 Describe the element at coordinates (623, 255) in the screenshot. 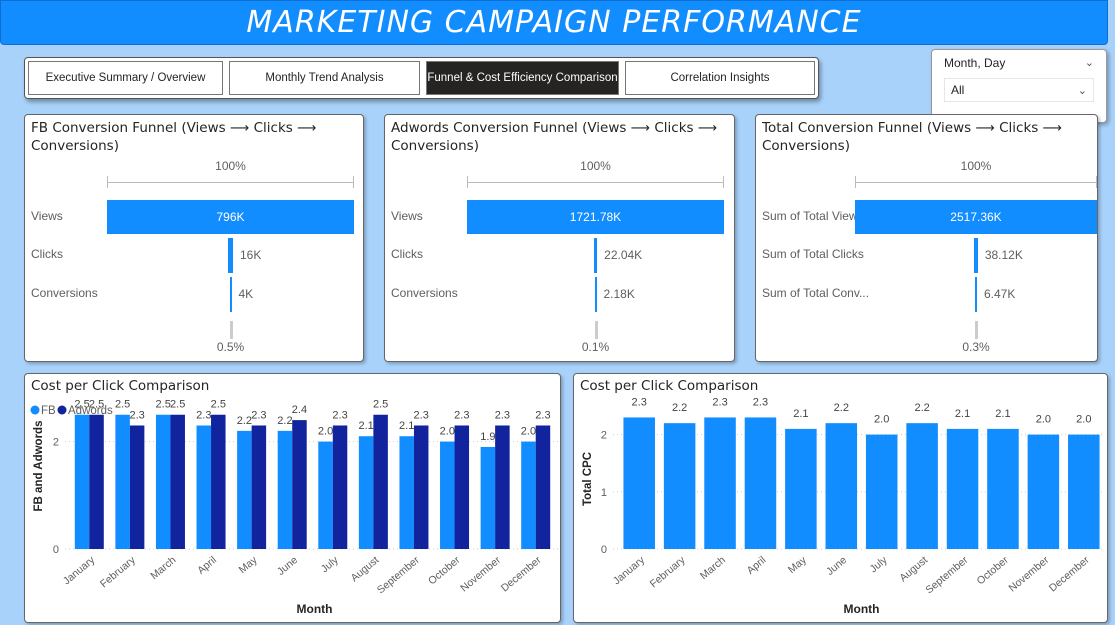

I see `funnel-value: 22.04K` at that location.